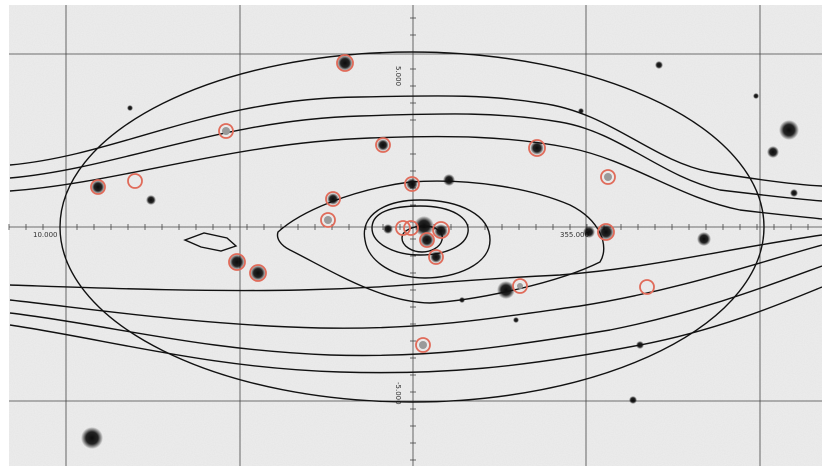 This screenshot has height=470, width=822. What do you see at coordinates (574, 235) in the screenshot?
I see `grid-label-x-right: 355.000` at bounding box center [574, 235].